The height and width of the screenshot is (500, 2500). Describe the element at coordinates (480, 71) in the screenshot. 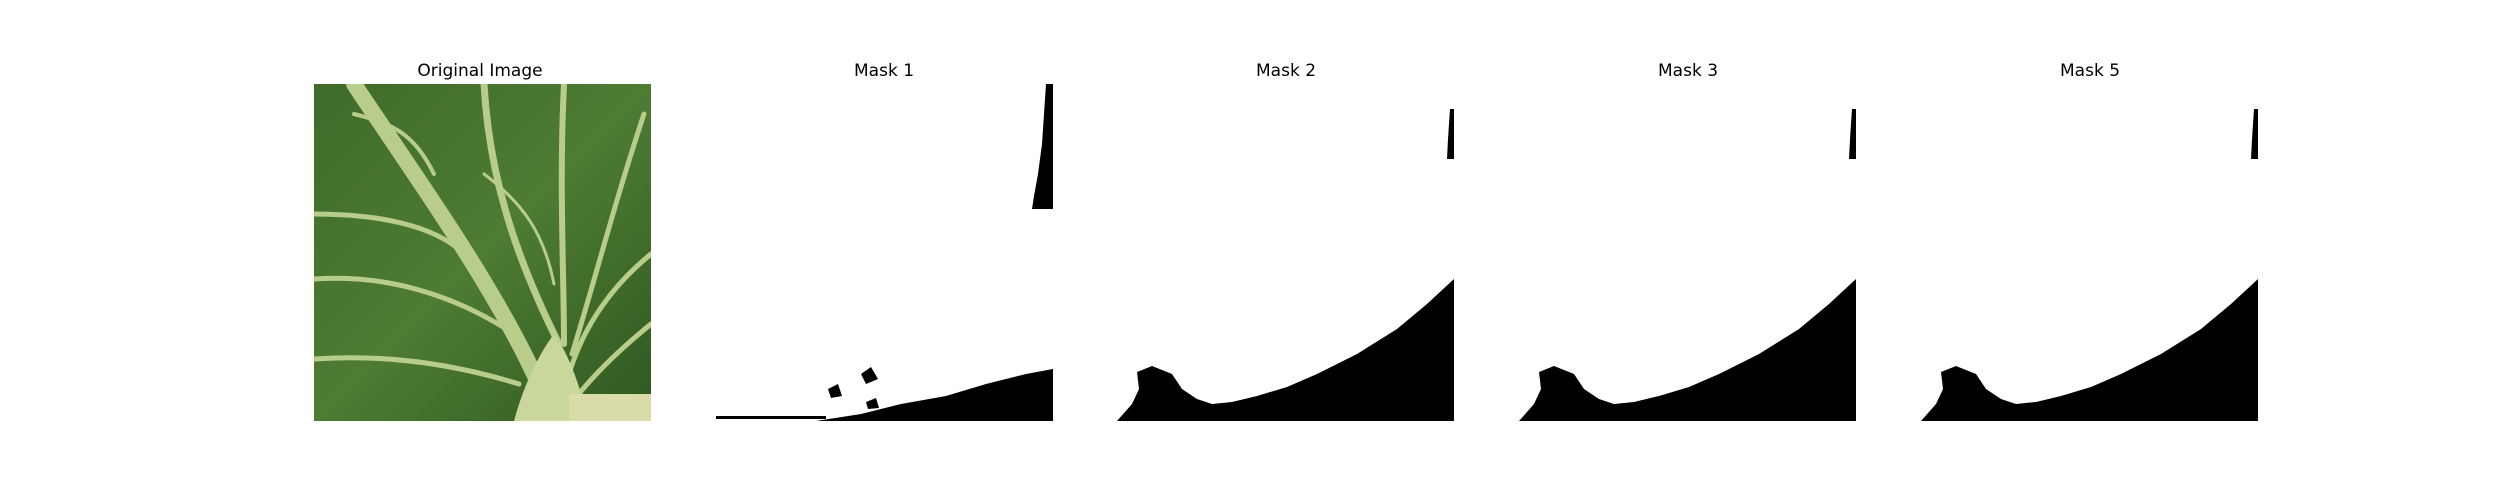

I see `panel-title-original-image: Original Image` at that location.